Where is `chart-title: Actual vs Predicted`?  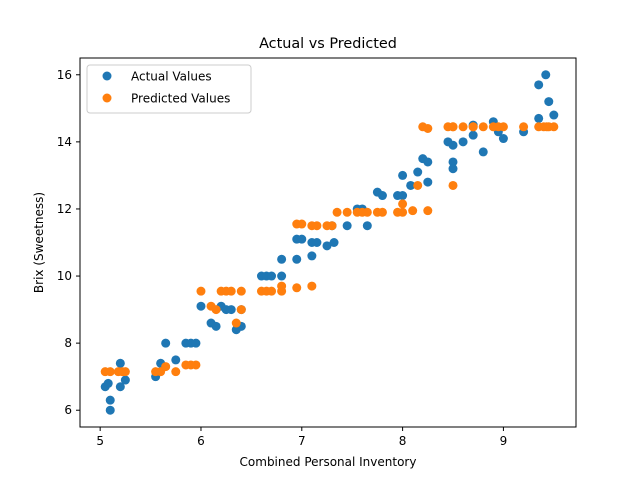
chart-title: Actual vs Predicted is located at coordinates (328, 44).